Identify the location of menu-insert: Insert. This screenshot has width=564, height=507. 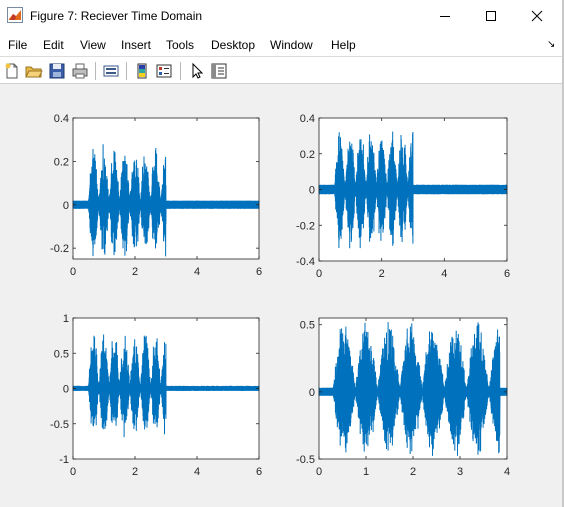
(136, 45).